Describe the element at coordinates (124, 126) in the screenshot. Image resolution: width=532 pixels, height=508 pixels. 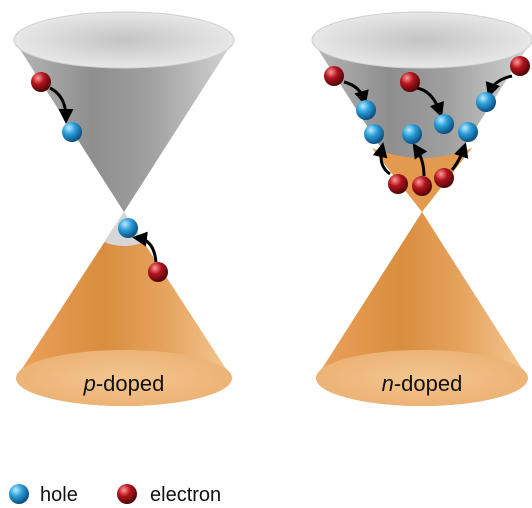
I see `left-conduction-cone` at that location.